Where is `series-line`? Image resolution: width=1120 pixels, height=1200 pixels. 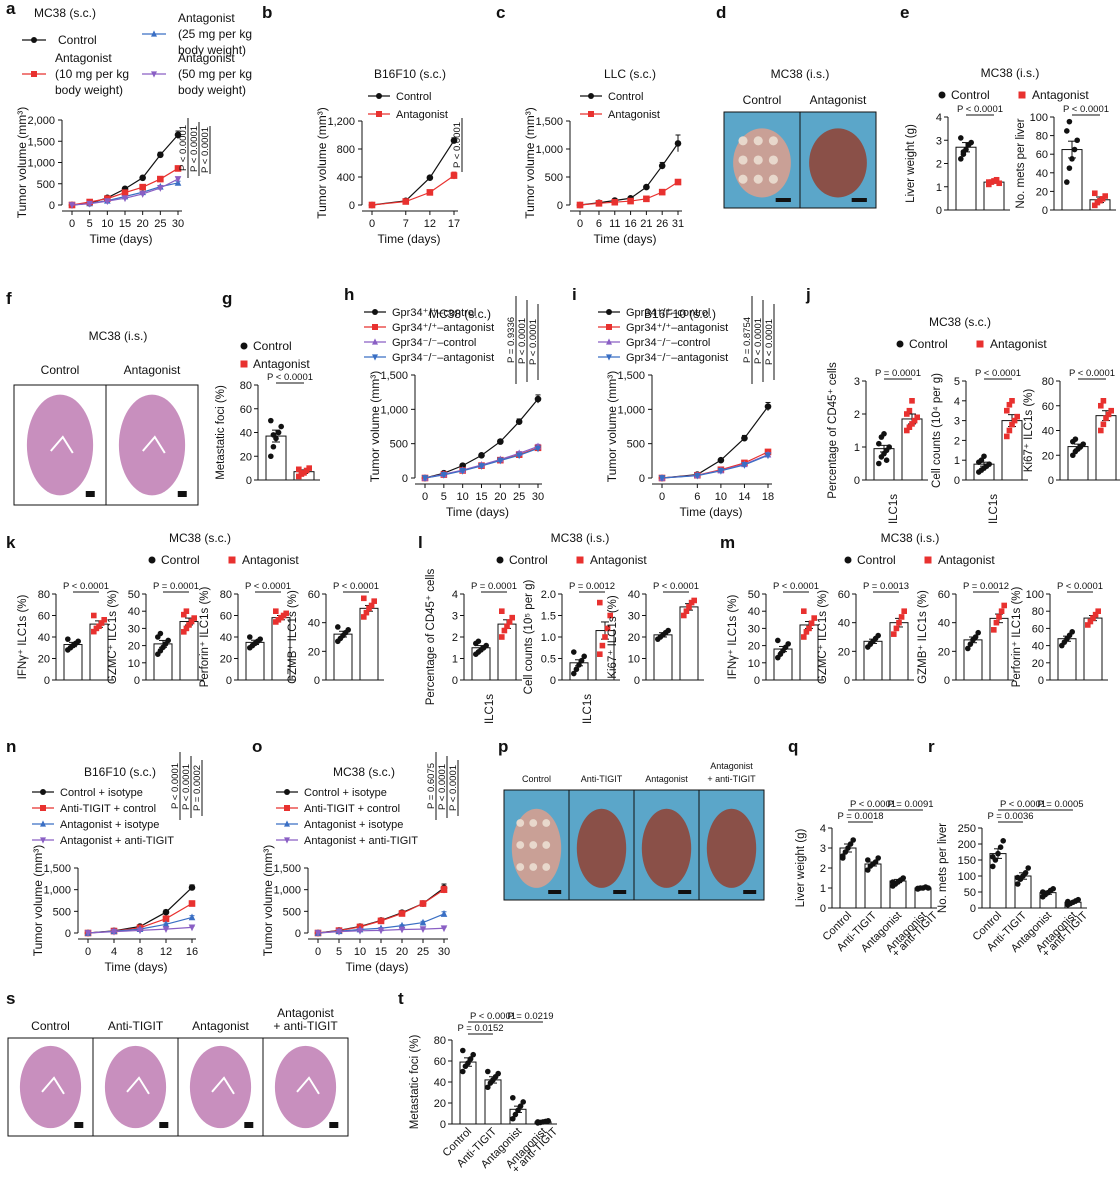
series-line is located at coordinates (715, 465).